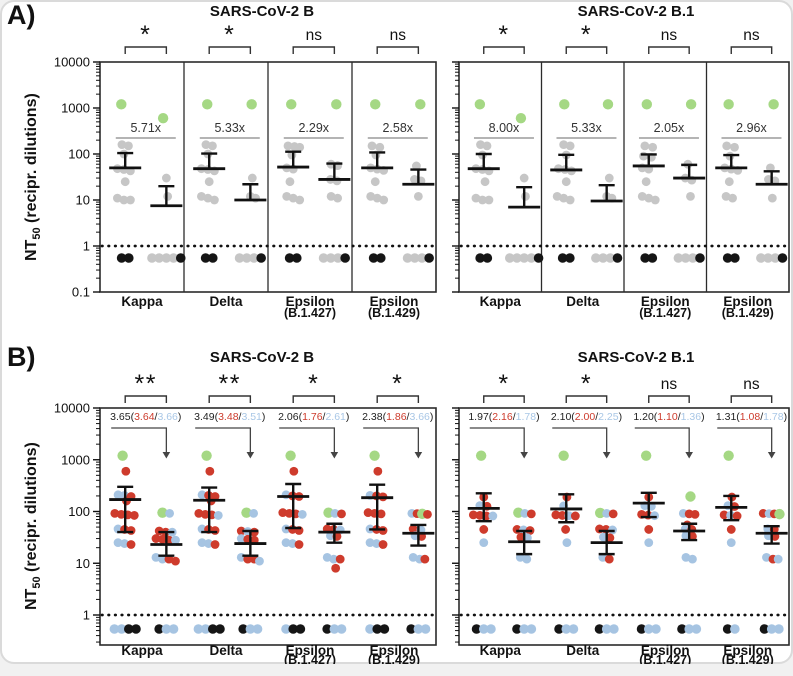 This screenshot has height=676, width=793. Describe the element at coordinates (669, 35) in the screenshot. I see `significance-label: ns` at that location.